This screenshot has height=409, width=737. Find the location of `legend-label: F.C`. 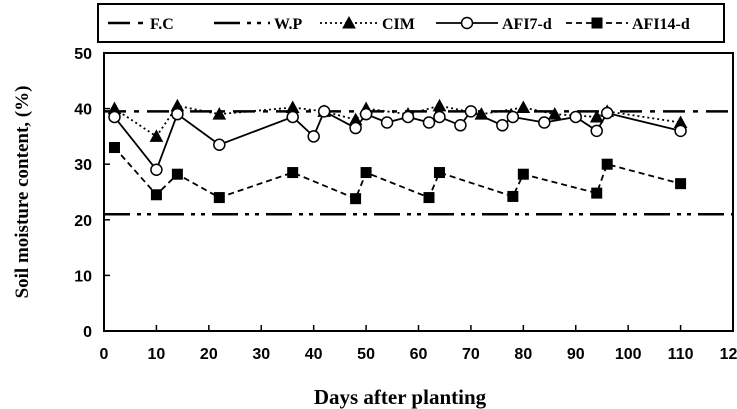

legend-label: F.C is located at coordinates (162, 24).